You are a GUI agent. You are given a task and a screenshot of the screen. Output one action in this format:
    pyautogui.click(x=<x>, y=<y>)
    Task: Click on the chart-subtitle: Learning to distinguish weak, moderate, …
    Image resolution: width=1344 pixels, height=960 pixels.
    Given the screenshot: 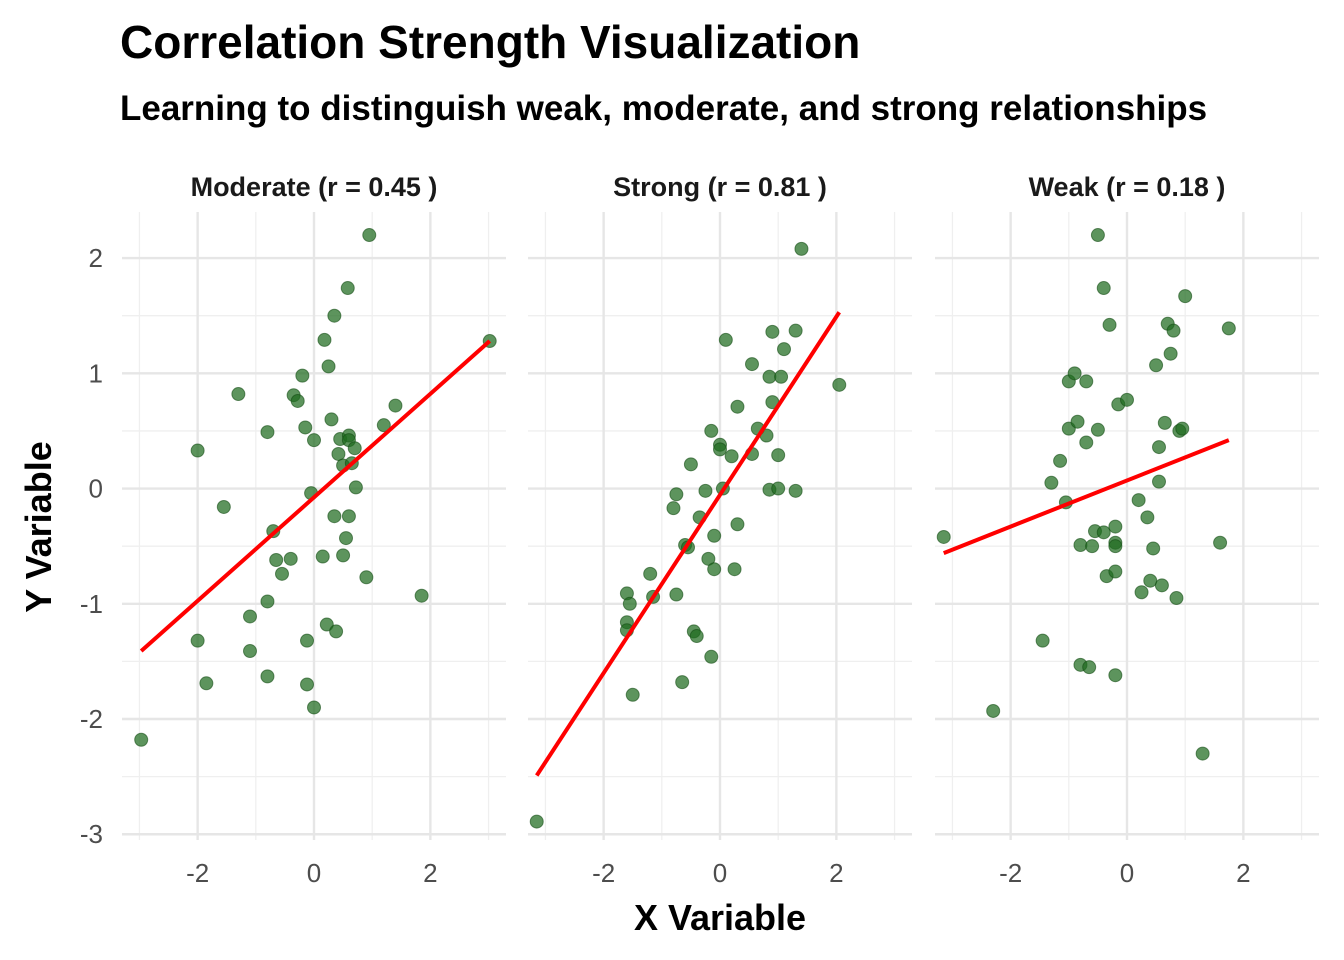 What is the action you would take?
    pyautogui.click(x=663, y=108)
    